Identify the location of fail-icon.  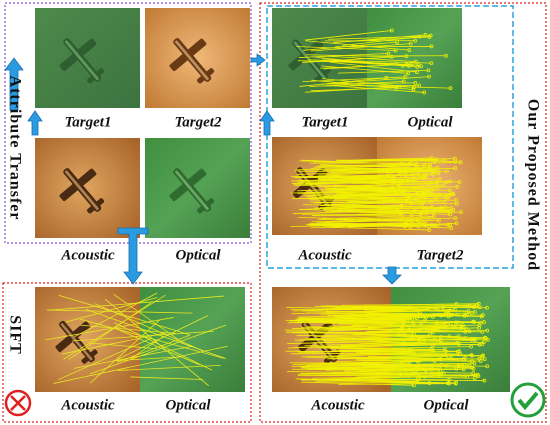
(18, 403).